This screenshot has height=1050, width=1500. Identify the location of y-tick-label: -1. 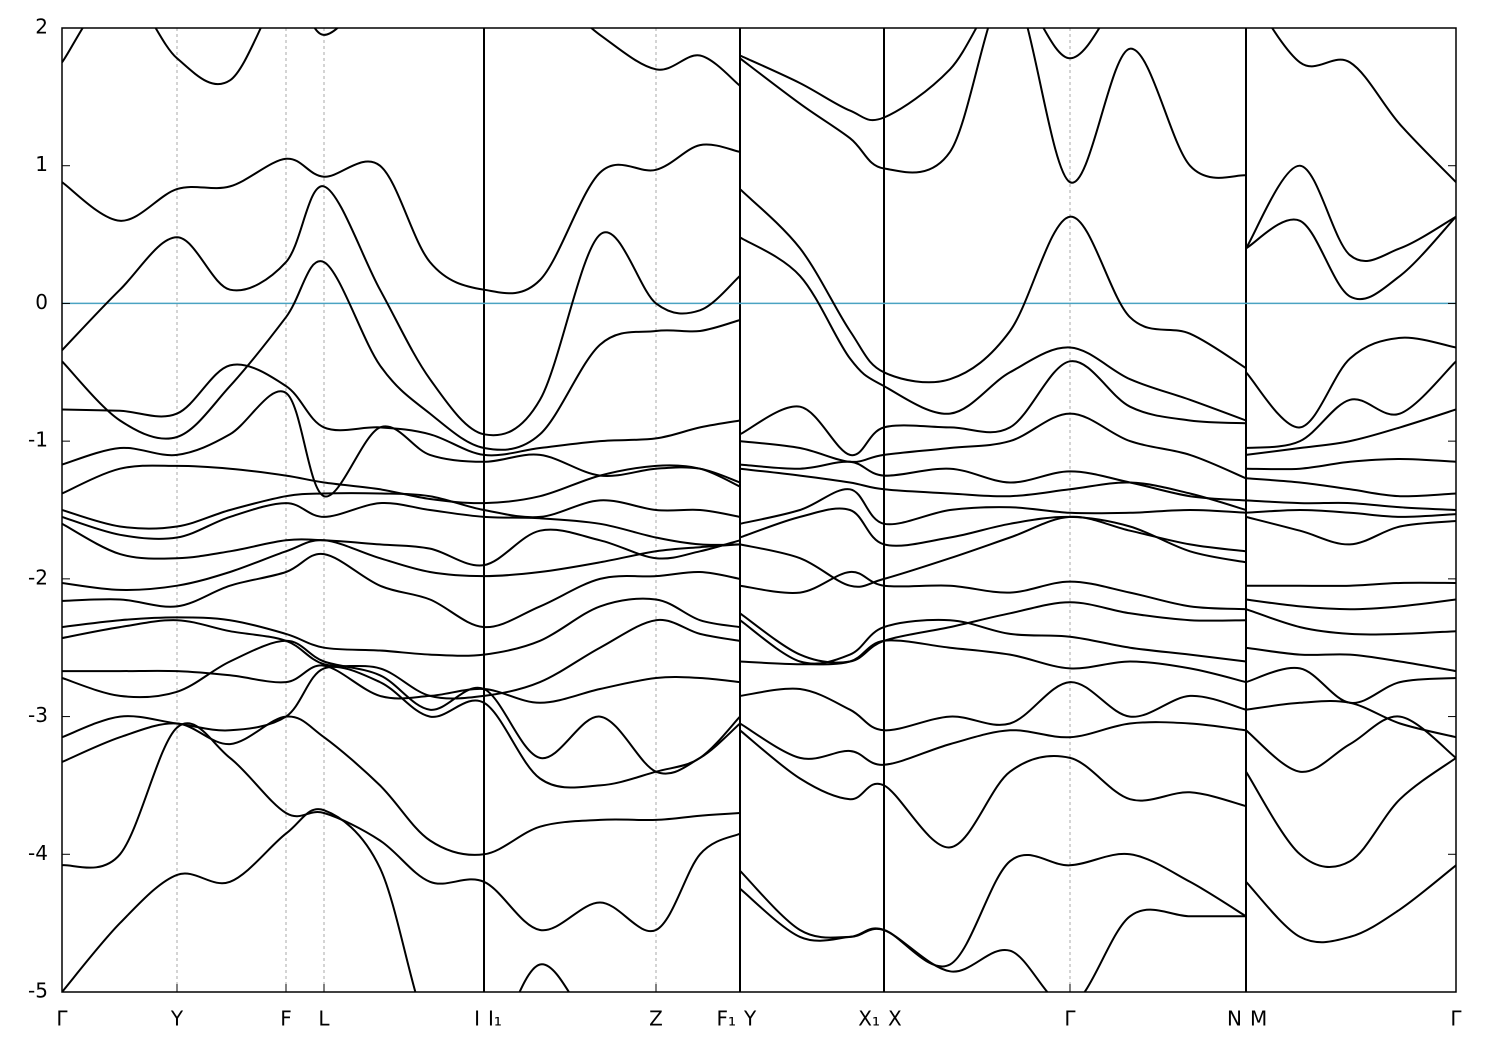
(38, 440).